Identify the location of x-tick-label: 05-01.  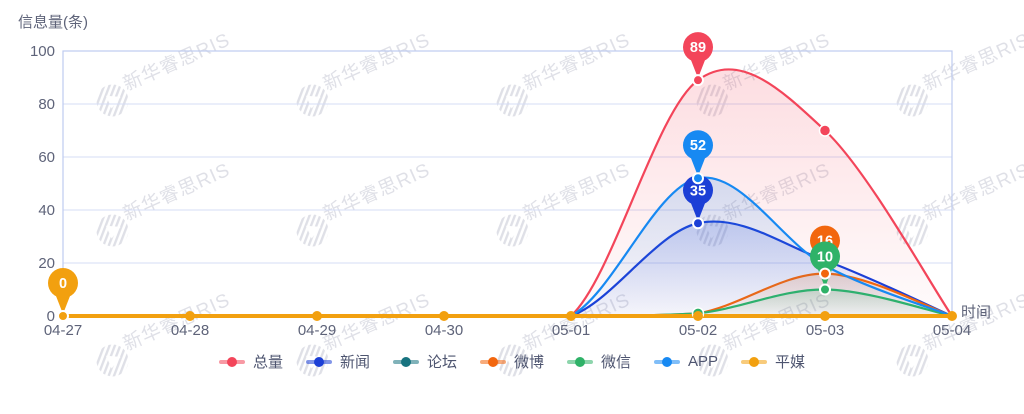
(571, 330).